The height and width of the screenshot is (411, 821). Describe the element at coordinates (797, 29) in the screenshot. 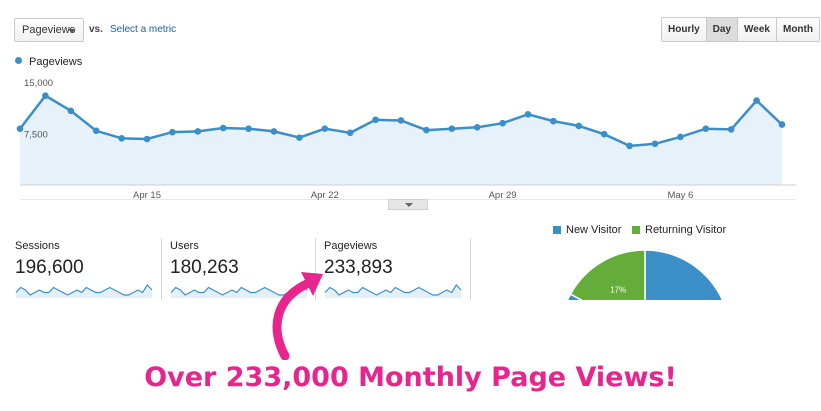

I see `range-month-button: Month` at that location.